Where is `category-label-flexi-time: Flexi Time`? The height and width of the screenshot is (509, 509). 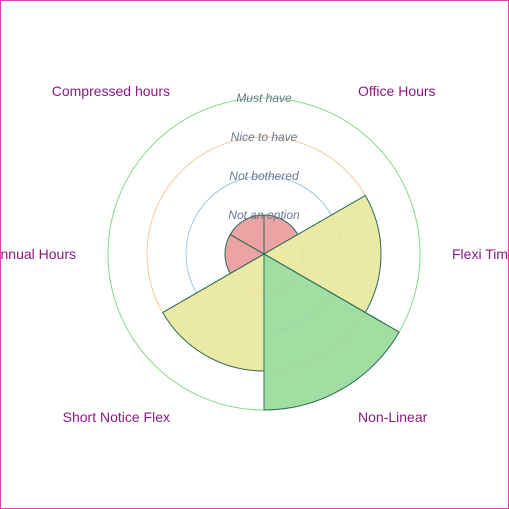 category-label-flexi-time: Flexi Time is located at coordinates (480, 254).